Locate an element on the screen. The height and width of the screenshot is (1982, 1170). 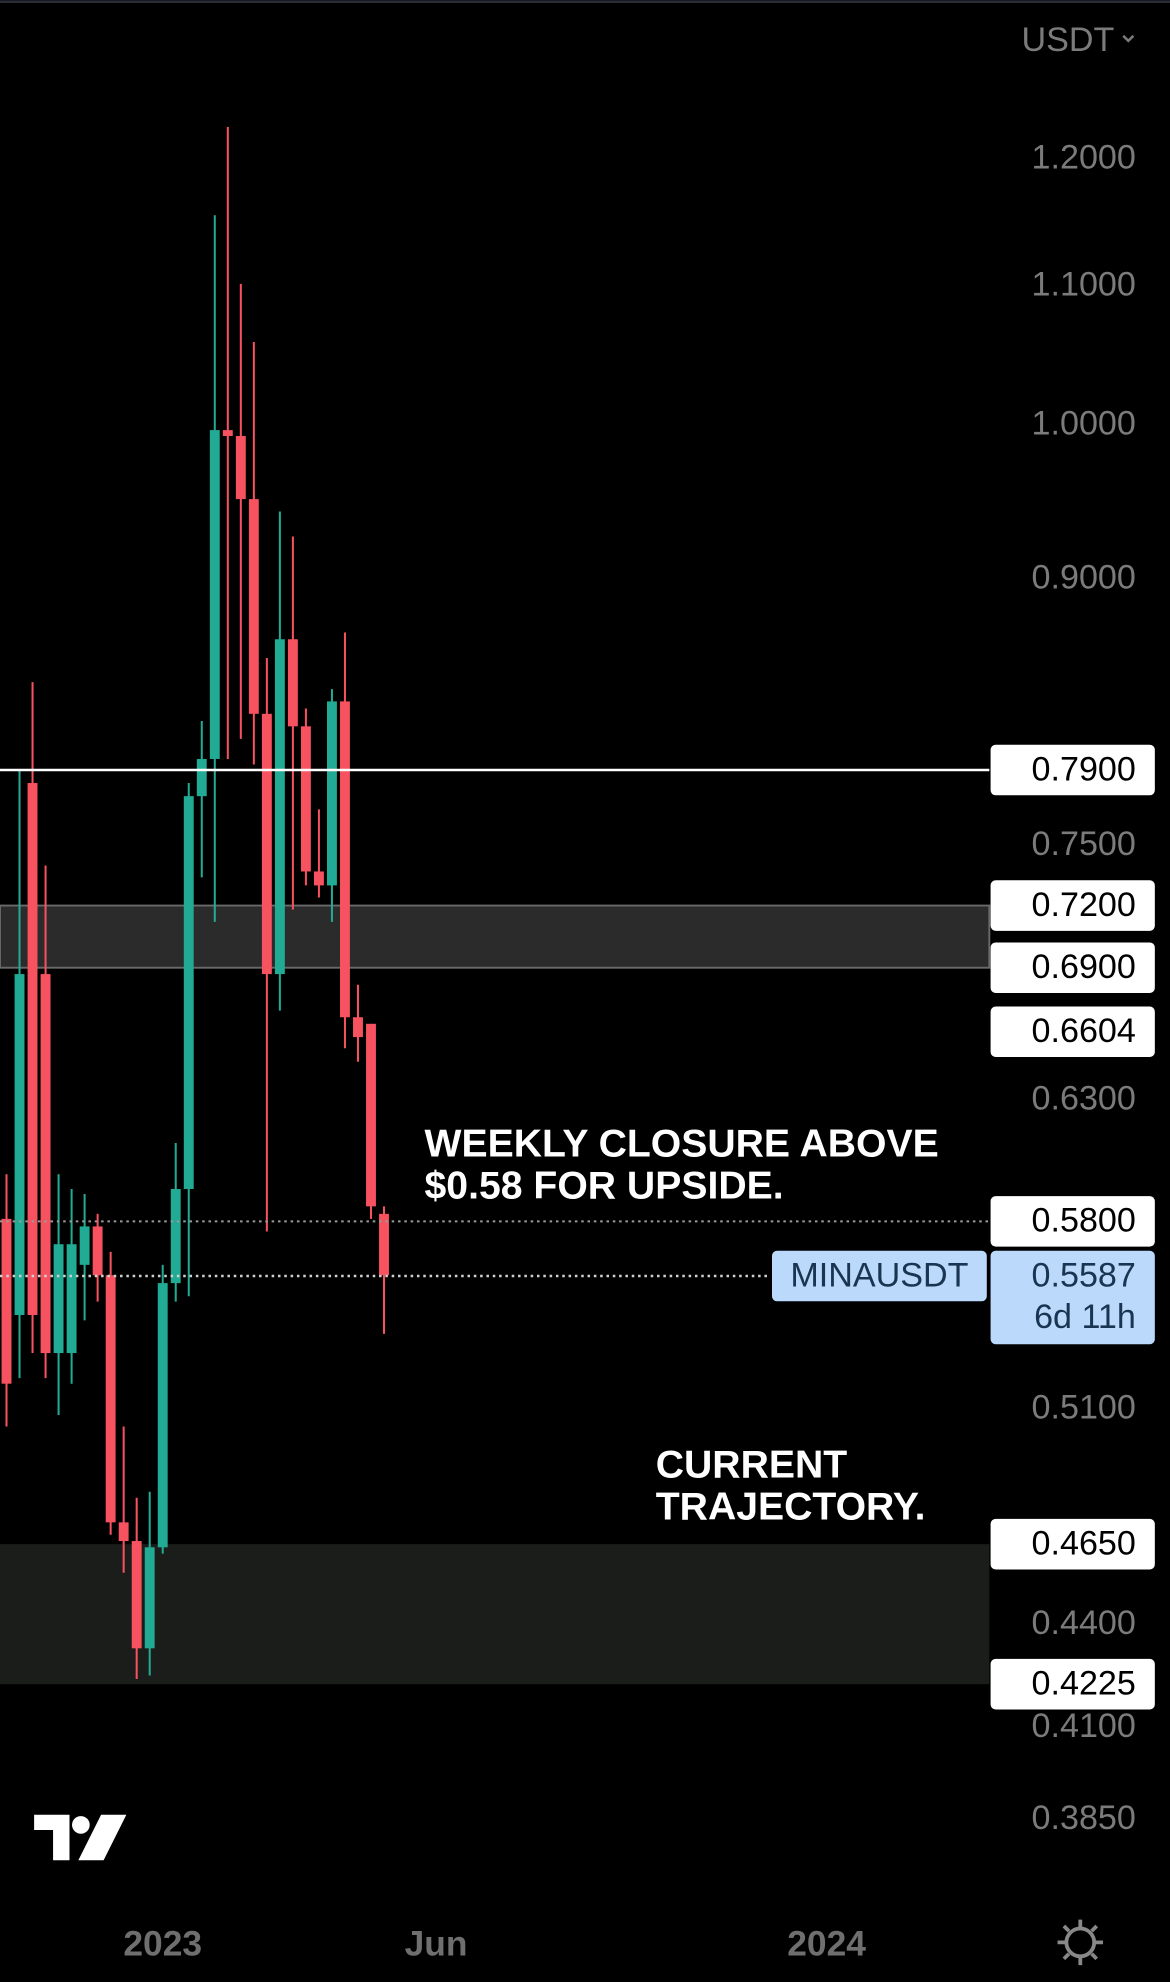
y-tick-label: 0.7500 is located at coordinates (1084, 844).